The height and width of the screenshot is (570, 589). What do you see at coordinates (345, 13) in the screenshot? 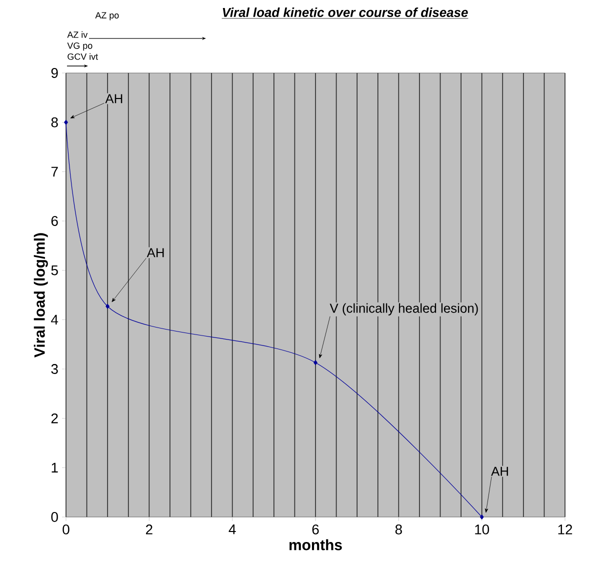
I see `chart-title: Viral load kinetic over course of disease` at bounding box center [345, 13].